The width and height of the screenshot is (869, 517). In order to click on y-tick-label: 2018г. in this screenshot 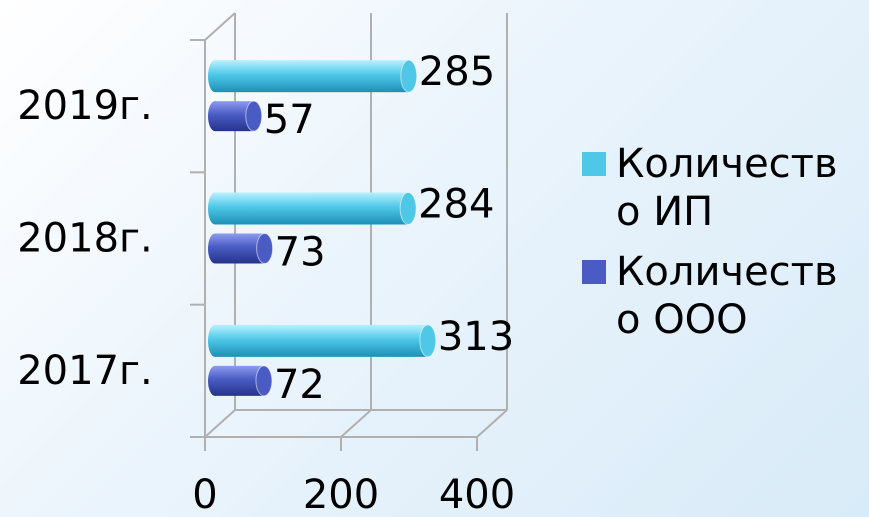, I will do `click(85, 239)`.